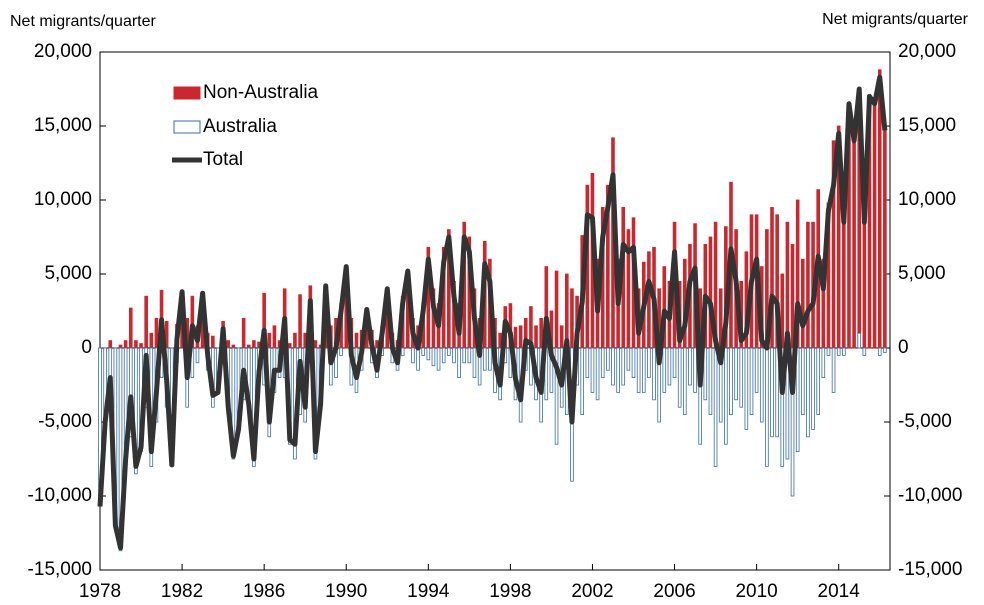  I want to click on y2-tick-label: -10,000, so click(930, 495).